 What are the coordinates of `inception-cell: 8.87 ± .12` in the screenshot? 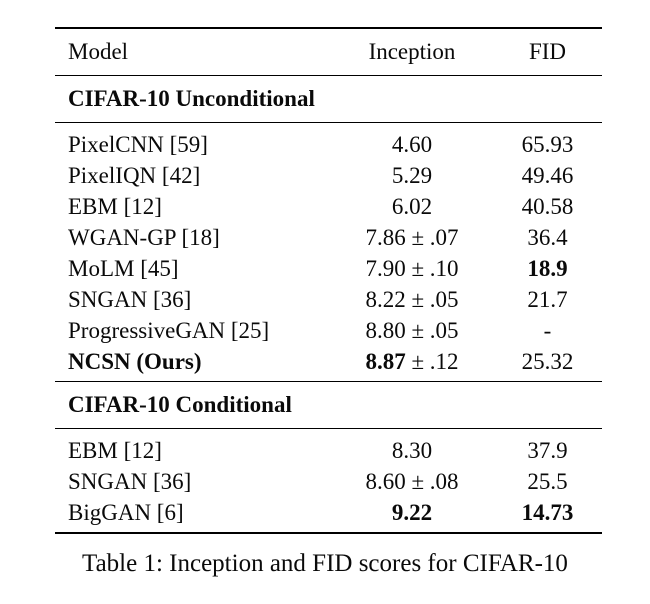 It's located at (412, 361).